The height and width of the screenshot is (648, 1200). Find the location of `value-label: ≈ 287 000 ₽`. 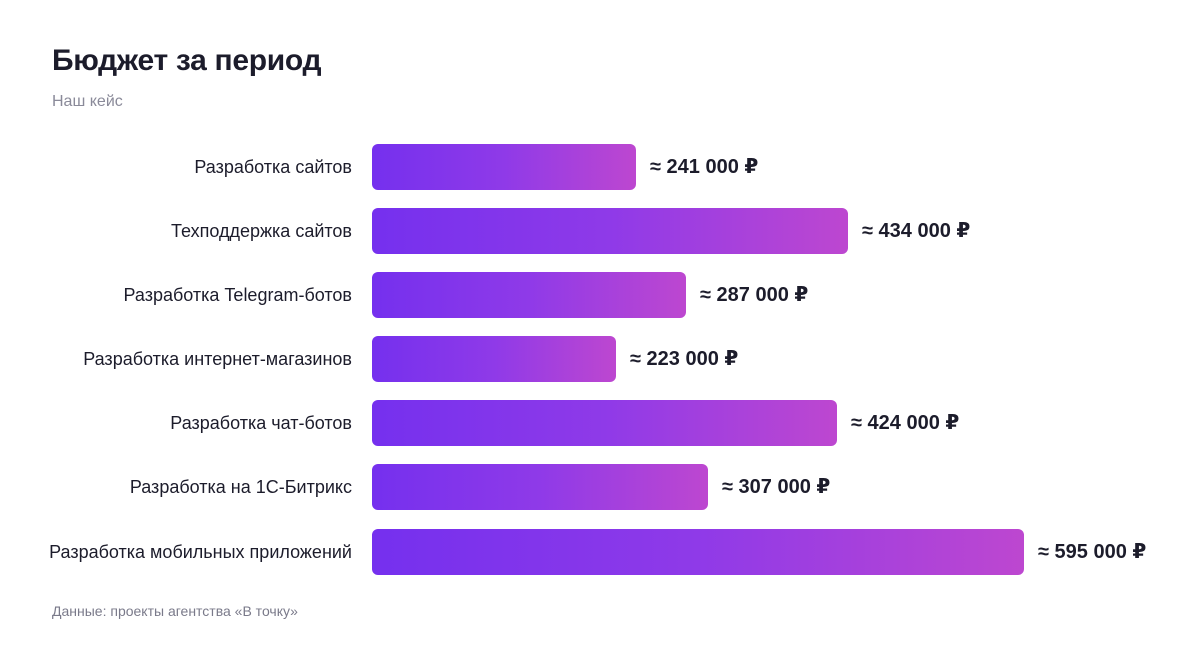

value-label: ≈ 287 000 ₽ is located at coordinates (754, 295).